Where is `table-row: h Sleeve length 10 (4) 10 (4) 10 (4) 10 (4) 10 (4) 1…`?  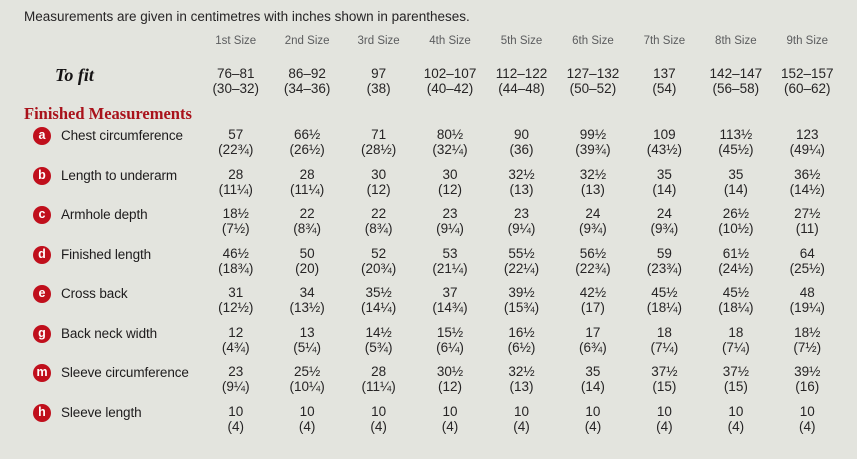
table-row: h Sleeve length 10 (4) 10 (4) 10 (4) 10 (4) 10 (4) 1… is located at coordinates (432, 418).